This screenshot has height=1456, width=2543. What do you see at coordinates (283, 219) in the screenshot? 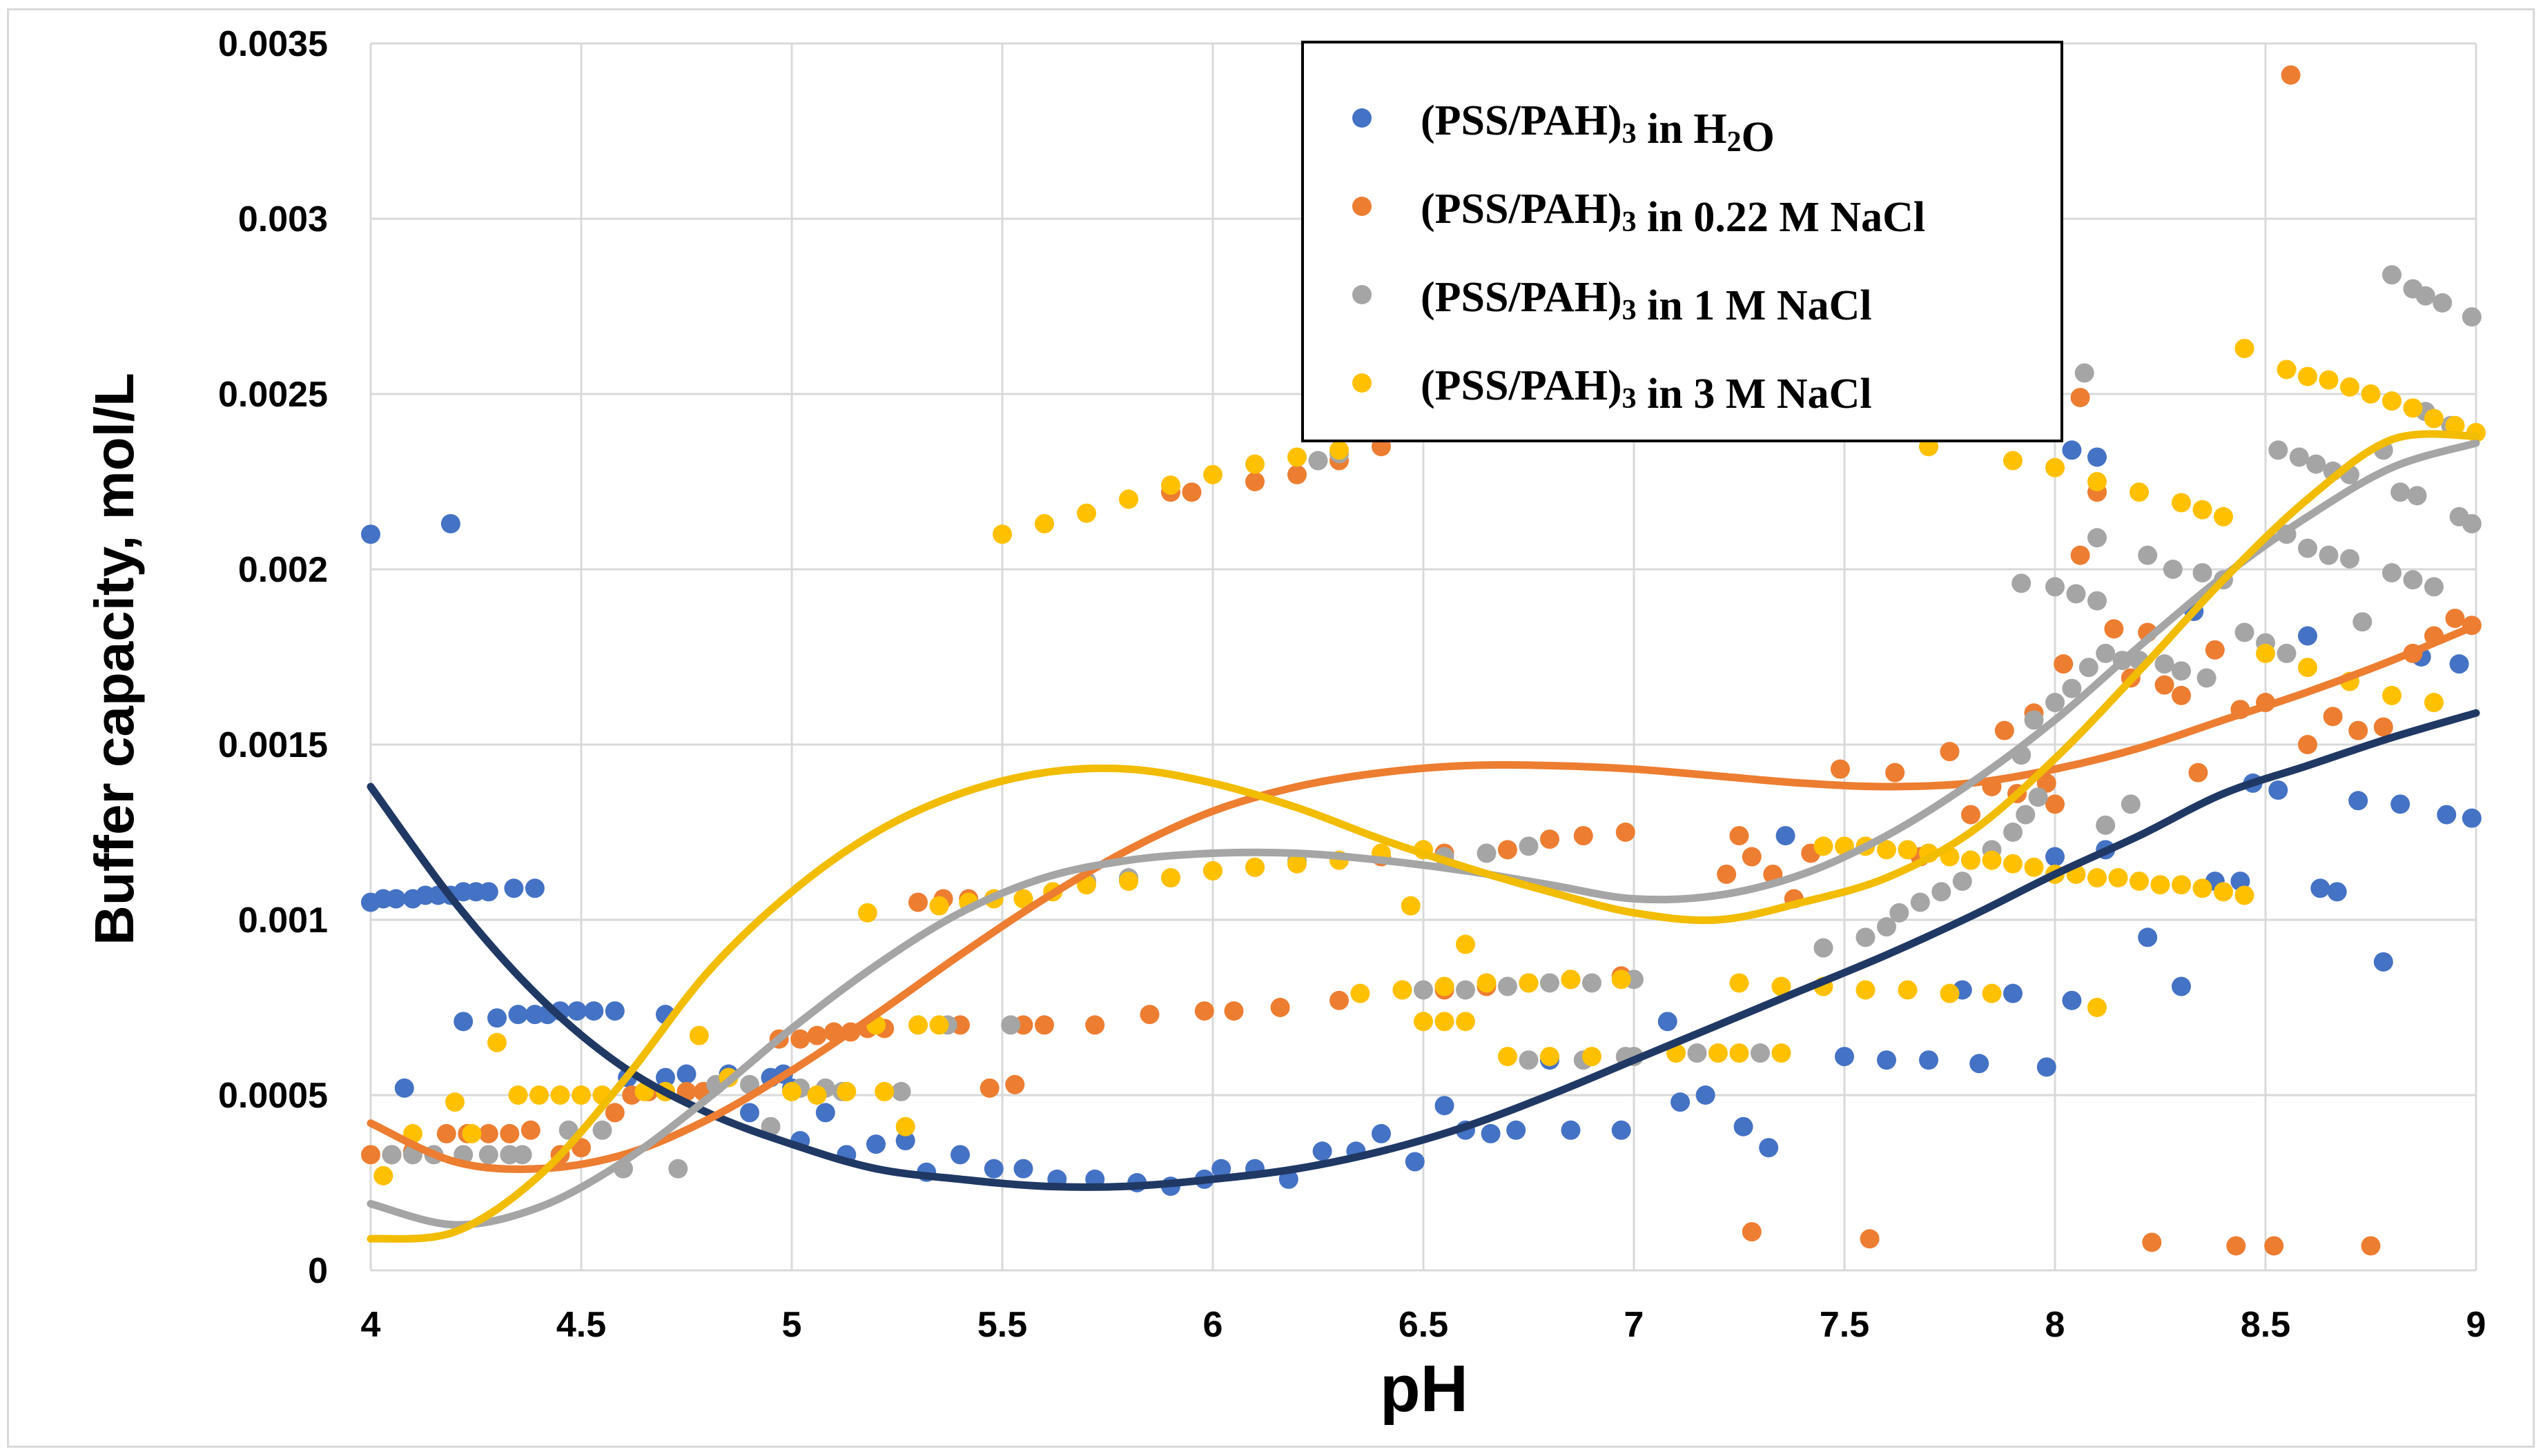
I see `y-tick-label: 0.003` at bounding box center [283, 219].